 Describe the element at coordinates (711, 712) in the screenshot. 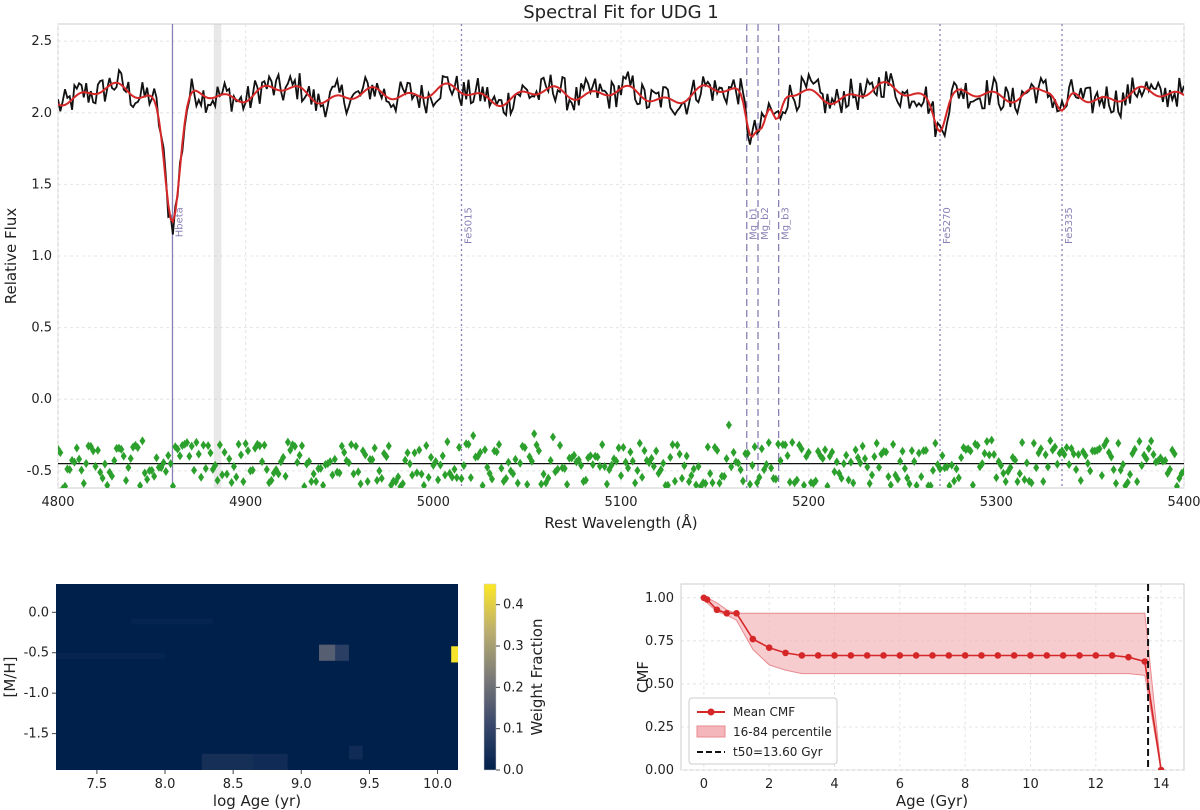

I see `legend-mean-cmf-marker` at that location.